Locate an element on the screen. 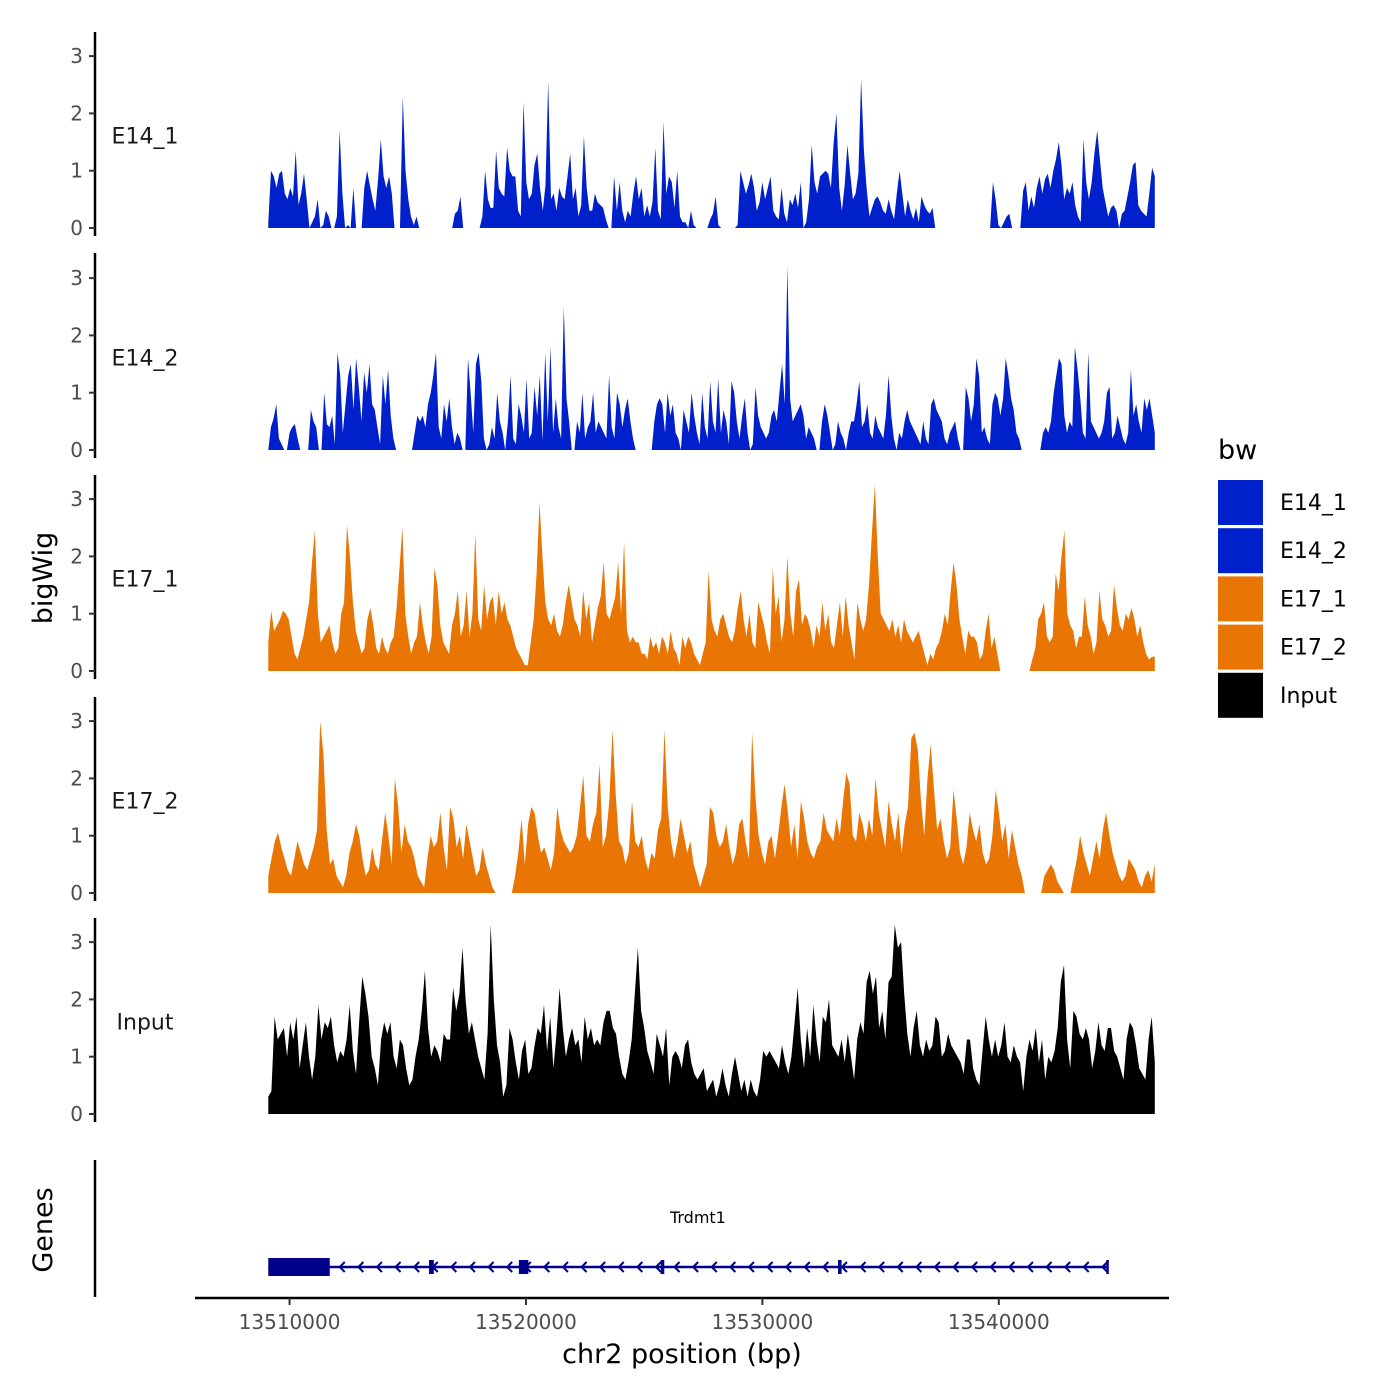 This screenshot has height=1400, width=1400. gene-label: Trdmt1 is located at coordinates (697, 1217).